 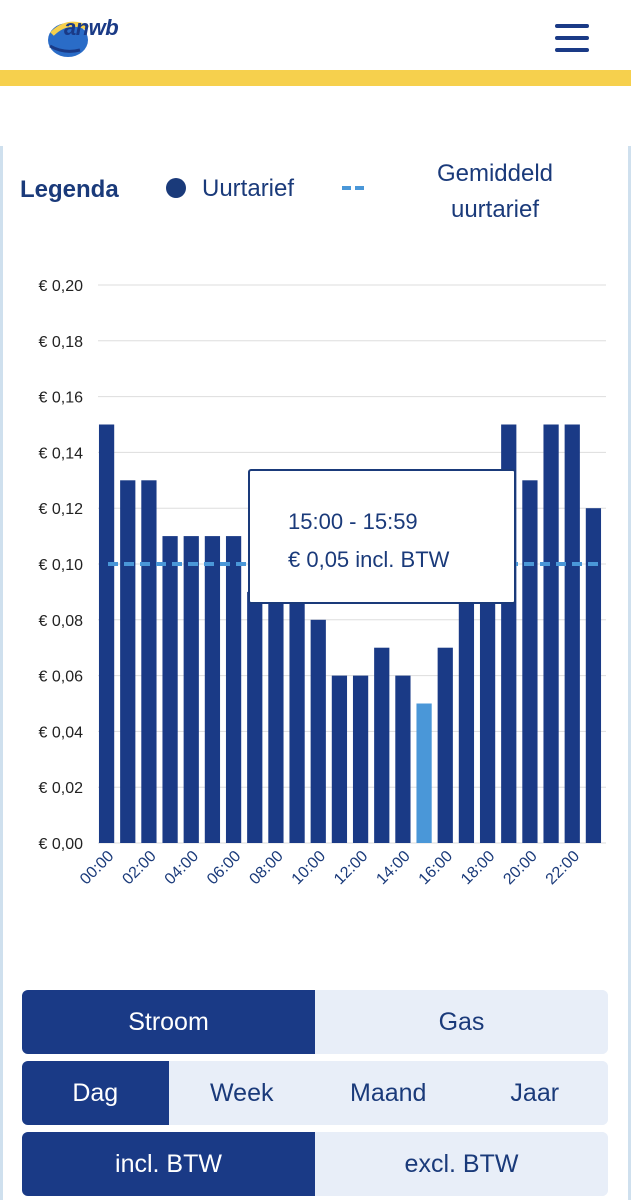 I want to click on legend-average-line1: Gemiddeld, so click(x=495, y=173).